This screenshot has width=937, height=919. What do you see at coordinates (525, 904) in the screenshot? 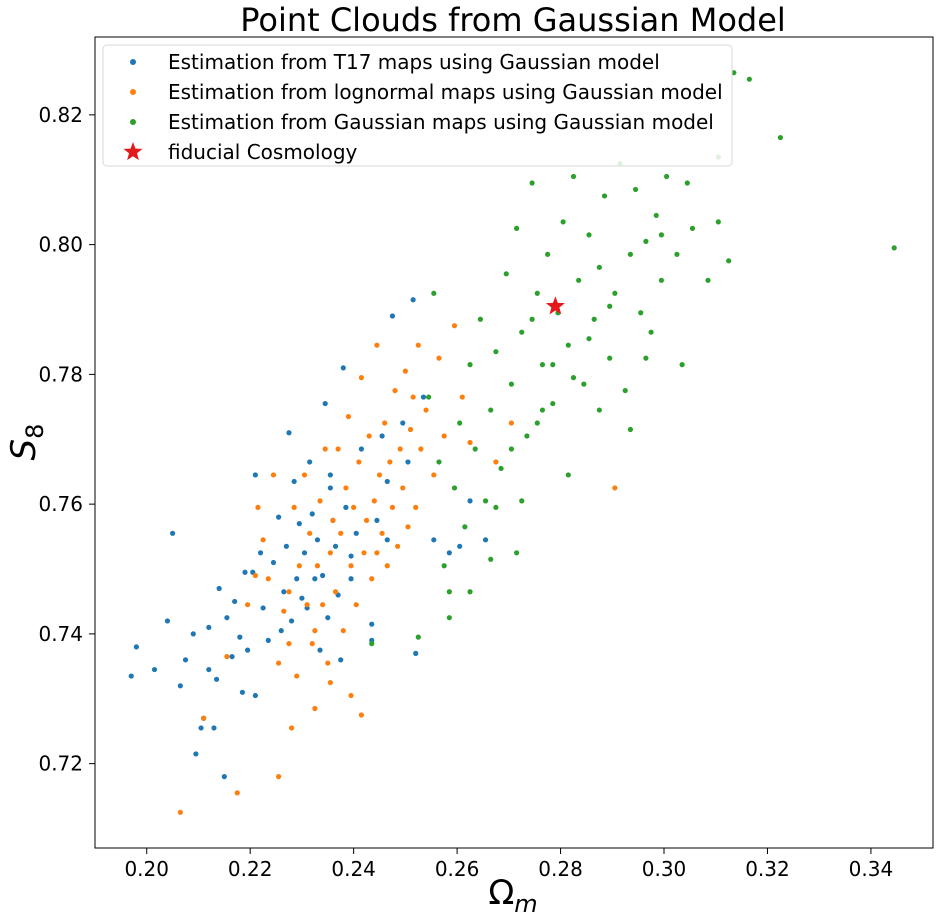
I see `x-axis-label-sub: m` at bounding box center [525, 904].